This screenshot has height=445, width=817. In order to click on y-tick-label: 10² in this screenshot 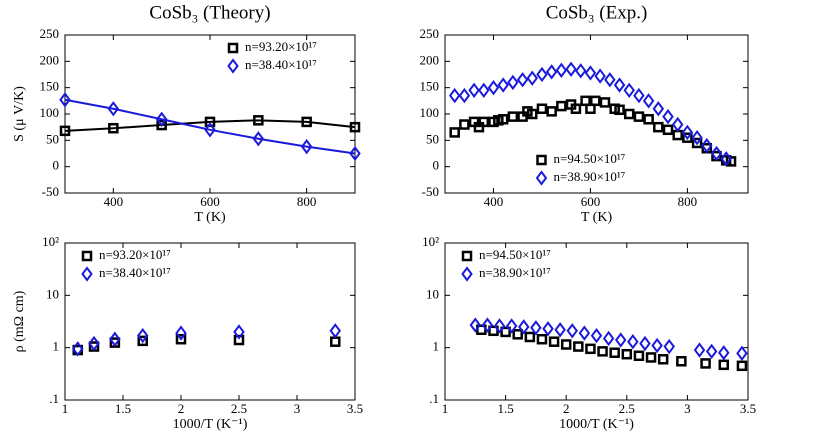, I will do `click(50, 241)`.